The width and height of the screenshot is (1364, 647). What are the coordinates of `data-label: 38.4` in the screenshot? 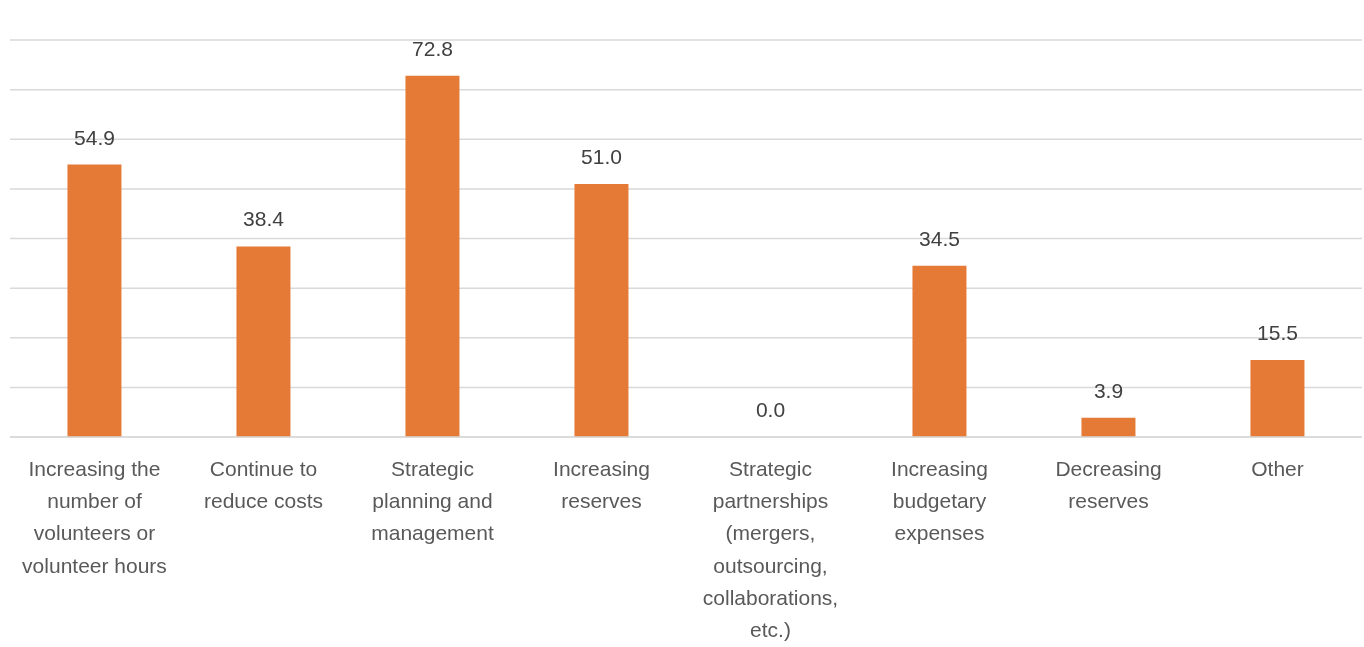 It's located at (264, 219).